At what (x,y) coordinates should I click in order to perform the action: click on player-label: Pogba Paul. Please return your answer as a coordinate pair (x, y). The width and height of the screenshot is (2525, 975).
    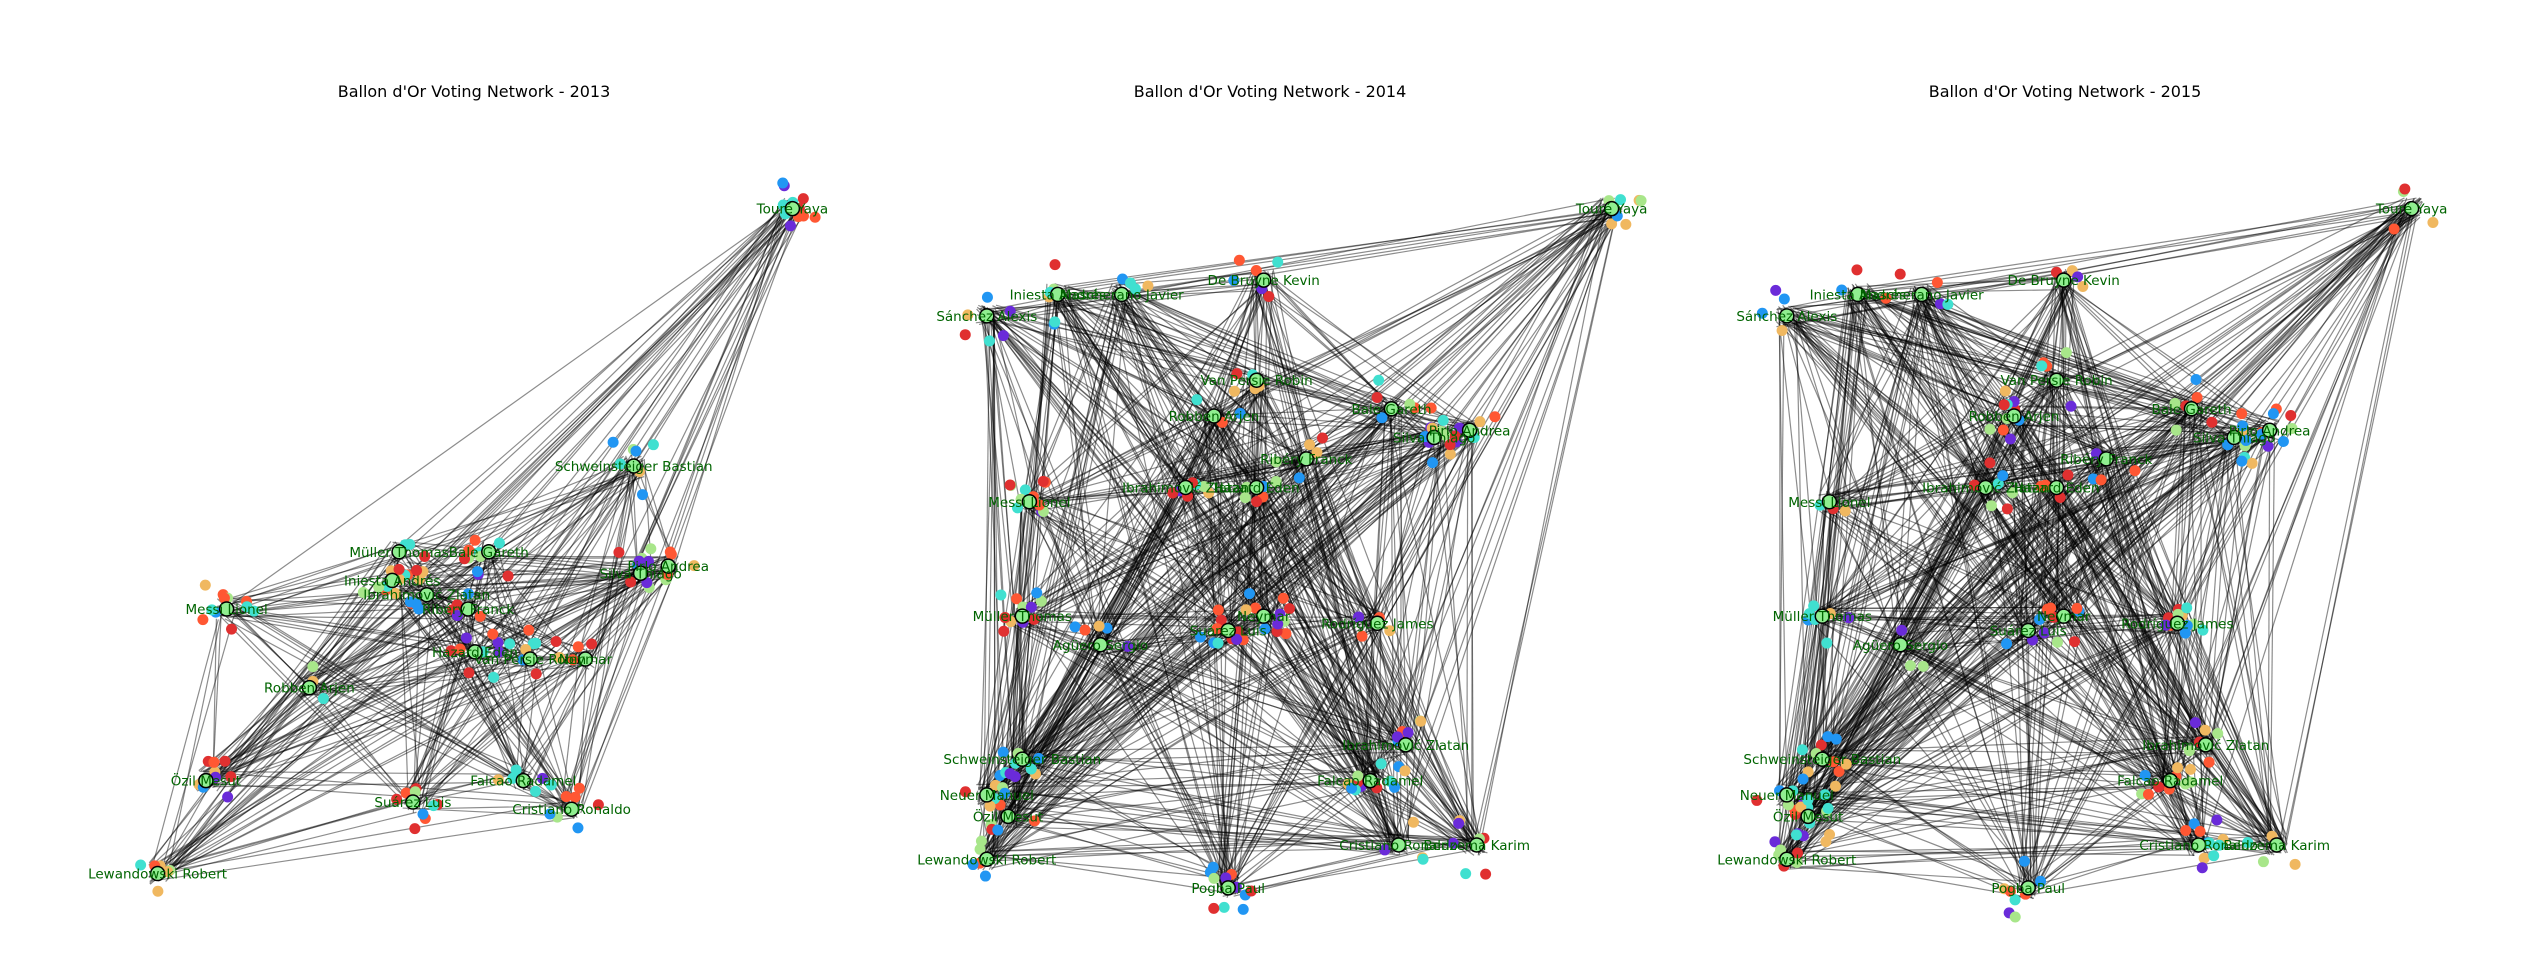
    Looking at the image, I should click on (2028, 889).